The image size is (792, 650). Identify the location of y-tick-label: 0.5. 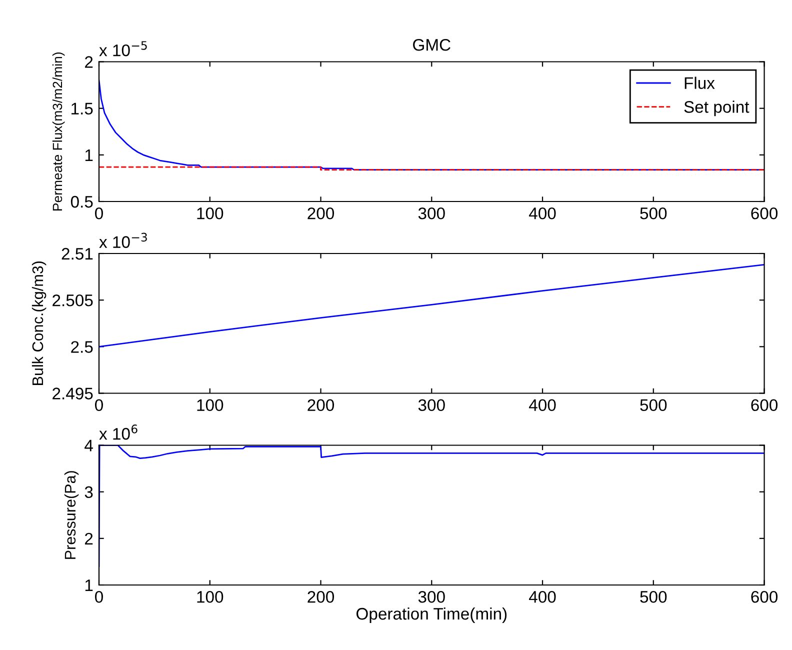
(81, 202).